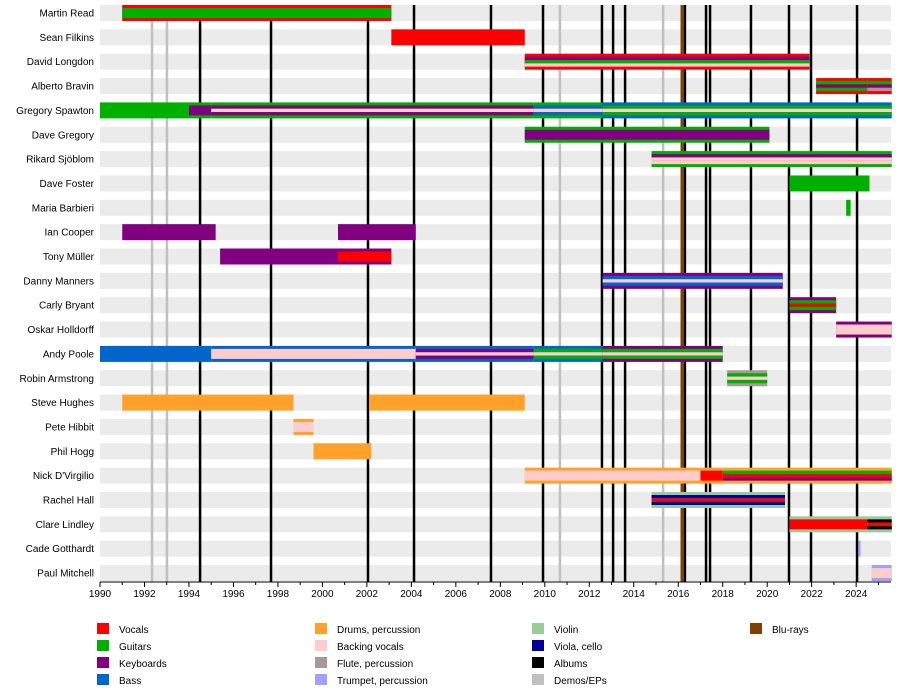 The height and width of the screenshot is (695, 900). I want to click on legend-label: Guitars, so click(135, 647).